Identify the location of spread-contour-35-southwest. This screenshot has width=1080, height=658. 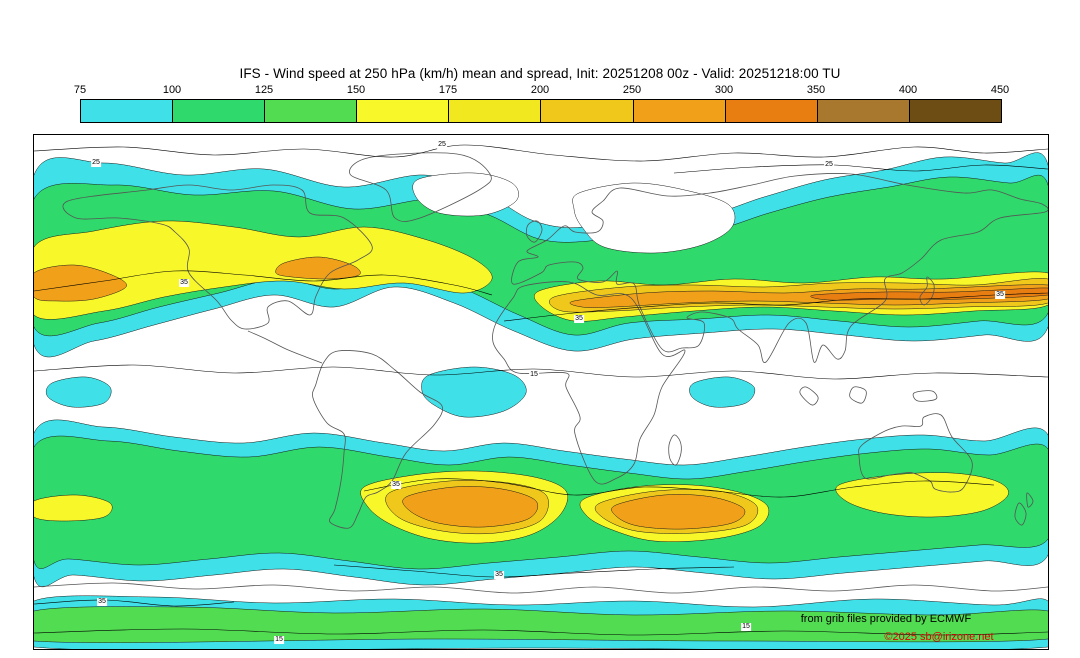
(134, 603).